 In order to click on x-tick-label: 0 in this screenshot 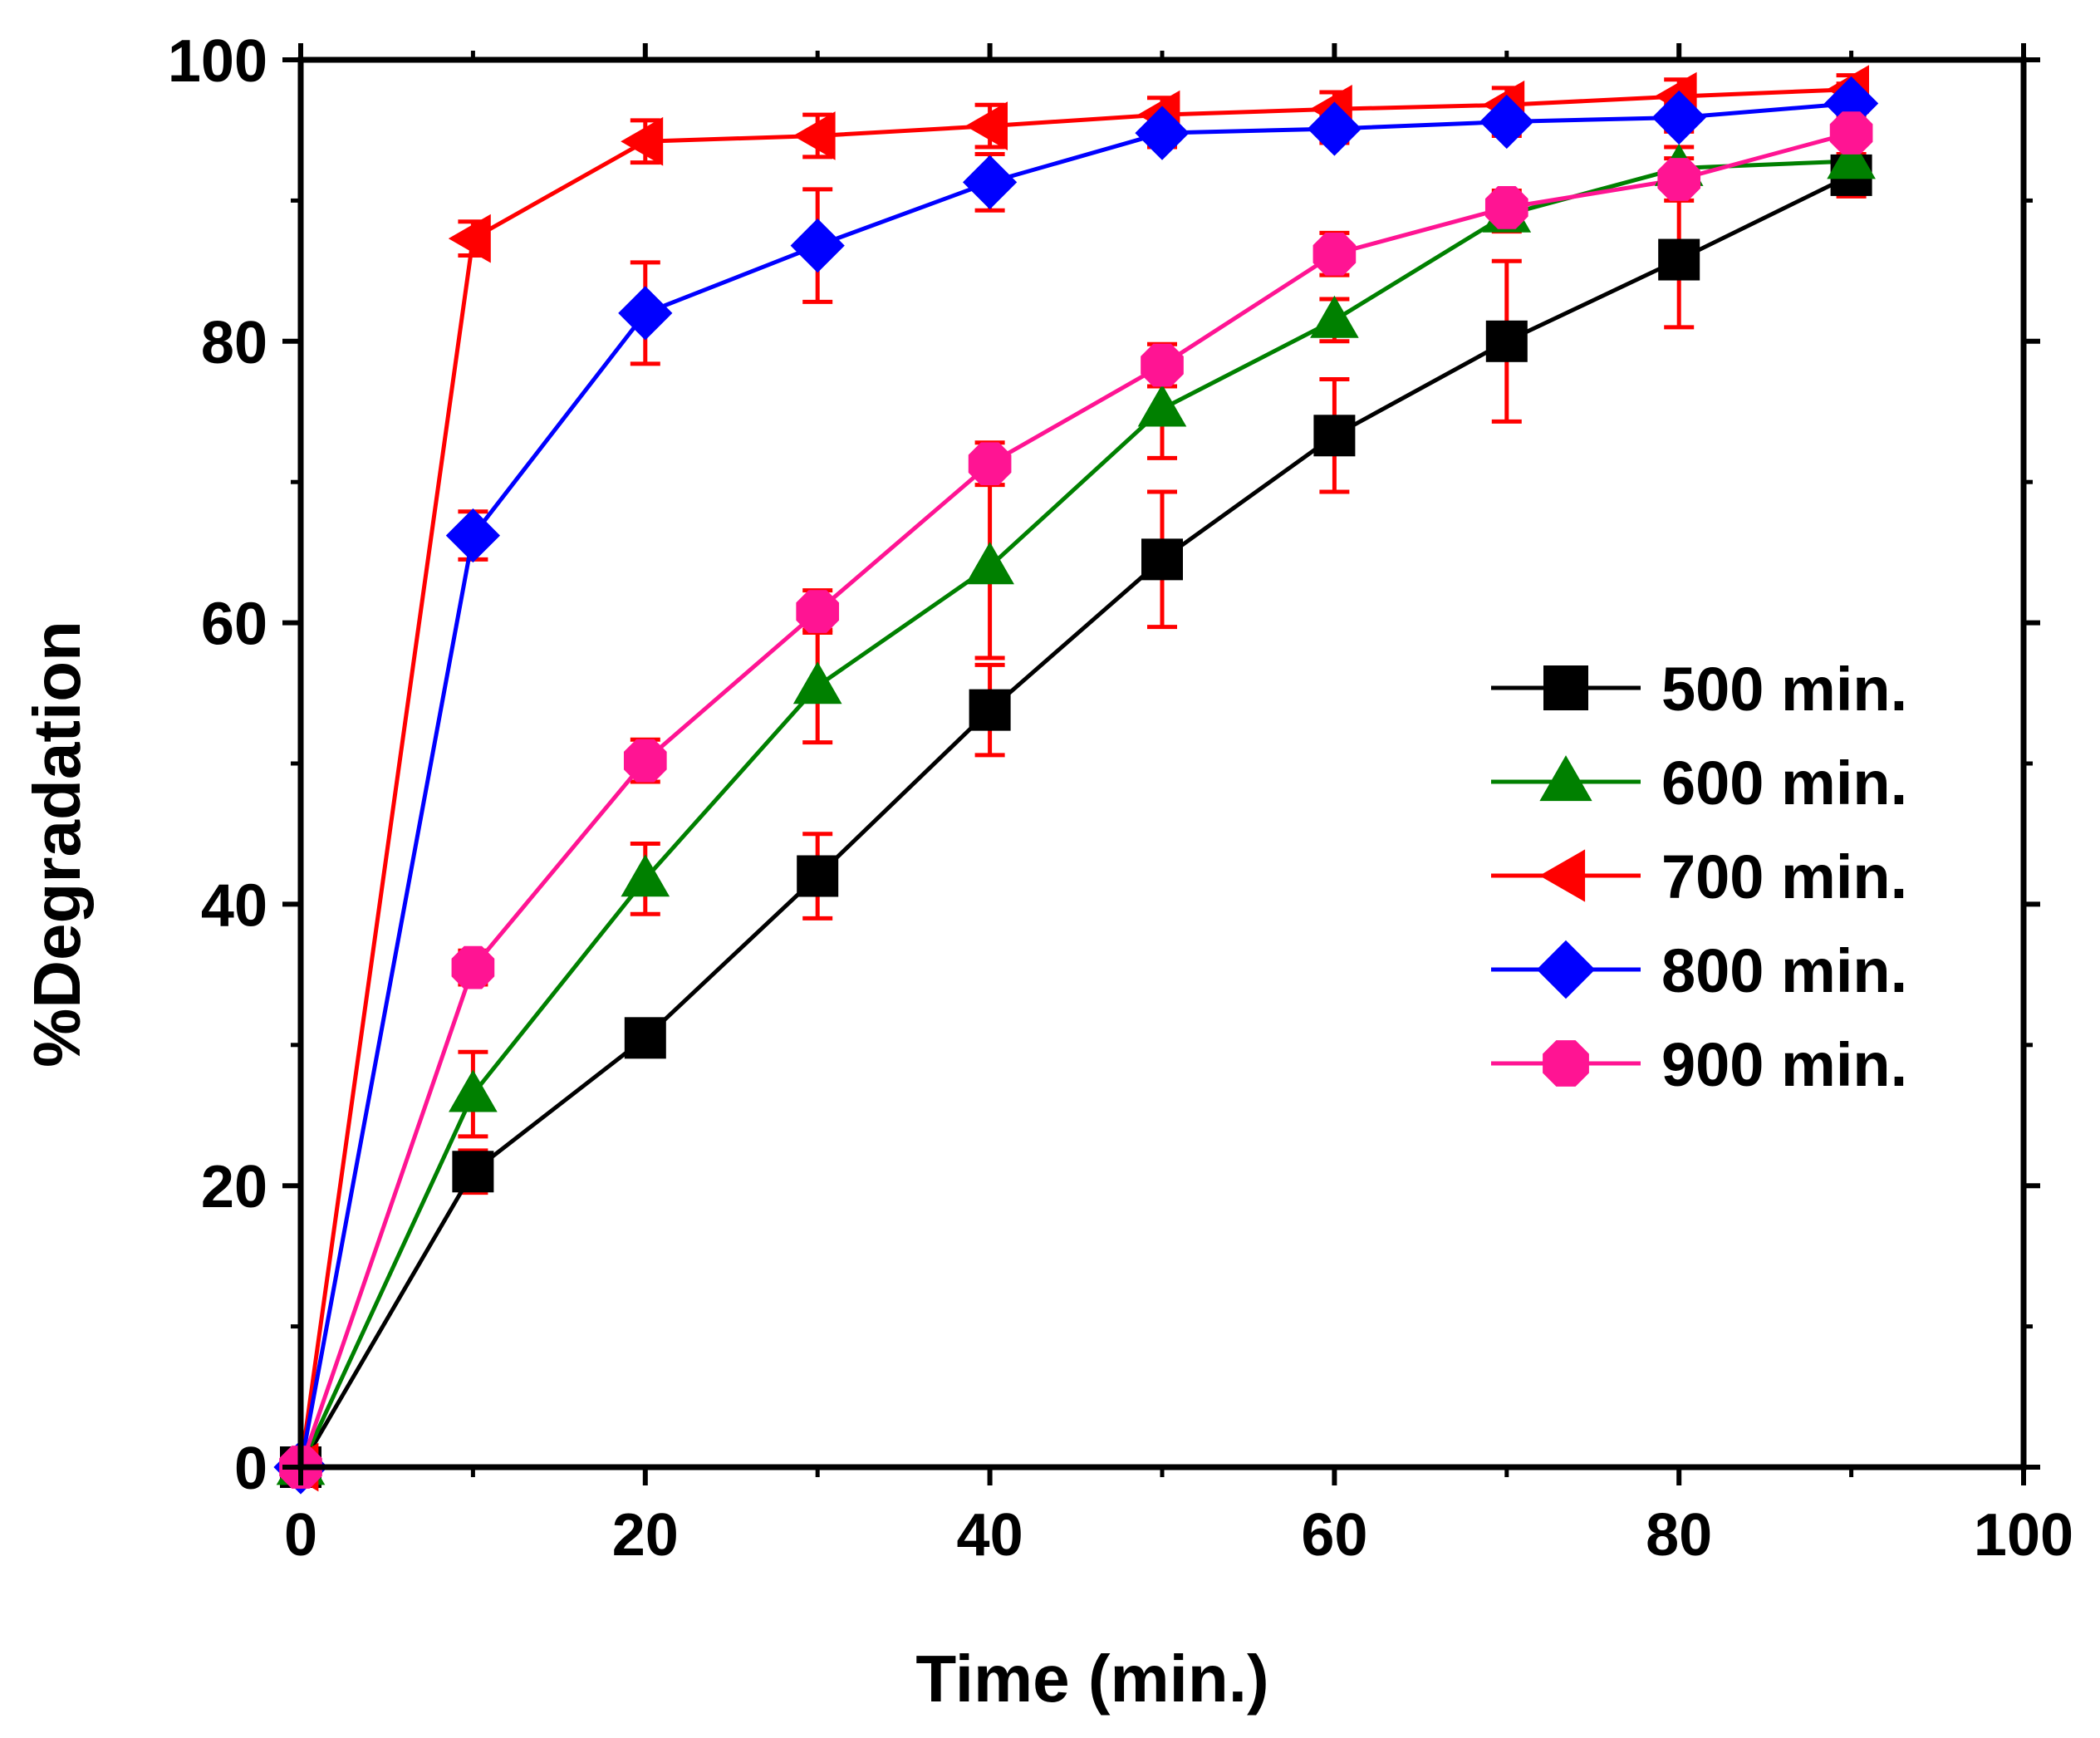, I will do `click(300, 1535)`.